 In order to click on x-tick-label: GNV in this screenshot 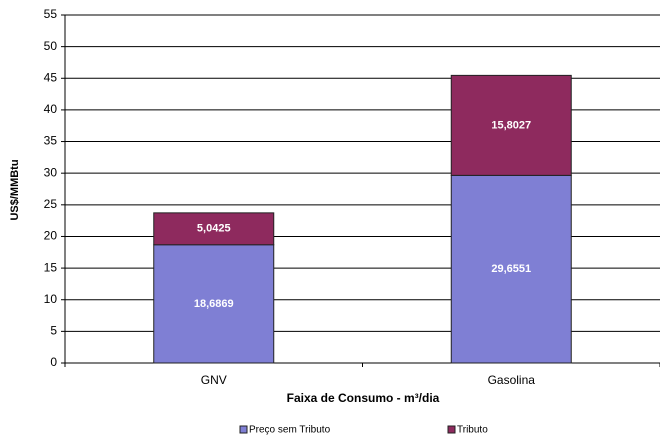, I will do `click(214, 380)`.